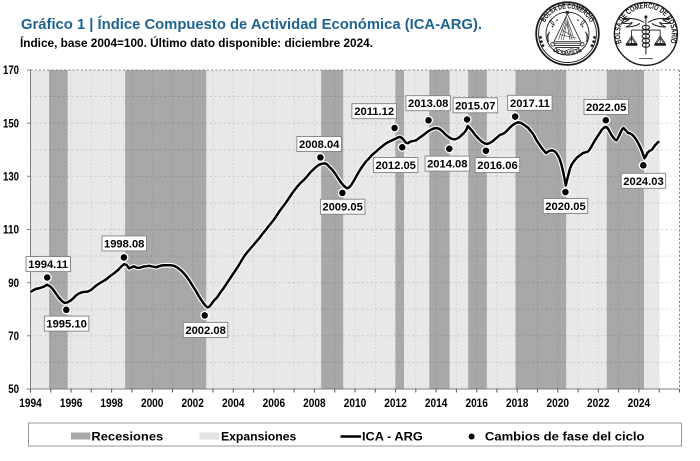 Image resolution: width=700 pixels, height=461 pixels. Describe the element at coordinates (598, 403) in the screenshot. I see `svg-text: 2022` at that location.